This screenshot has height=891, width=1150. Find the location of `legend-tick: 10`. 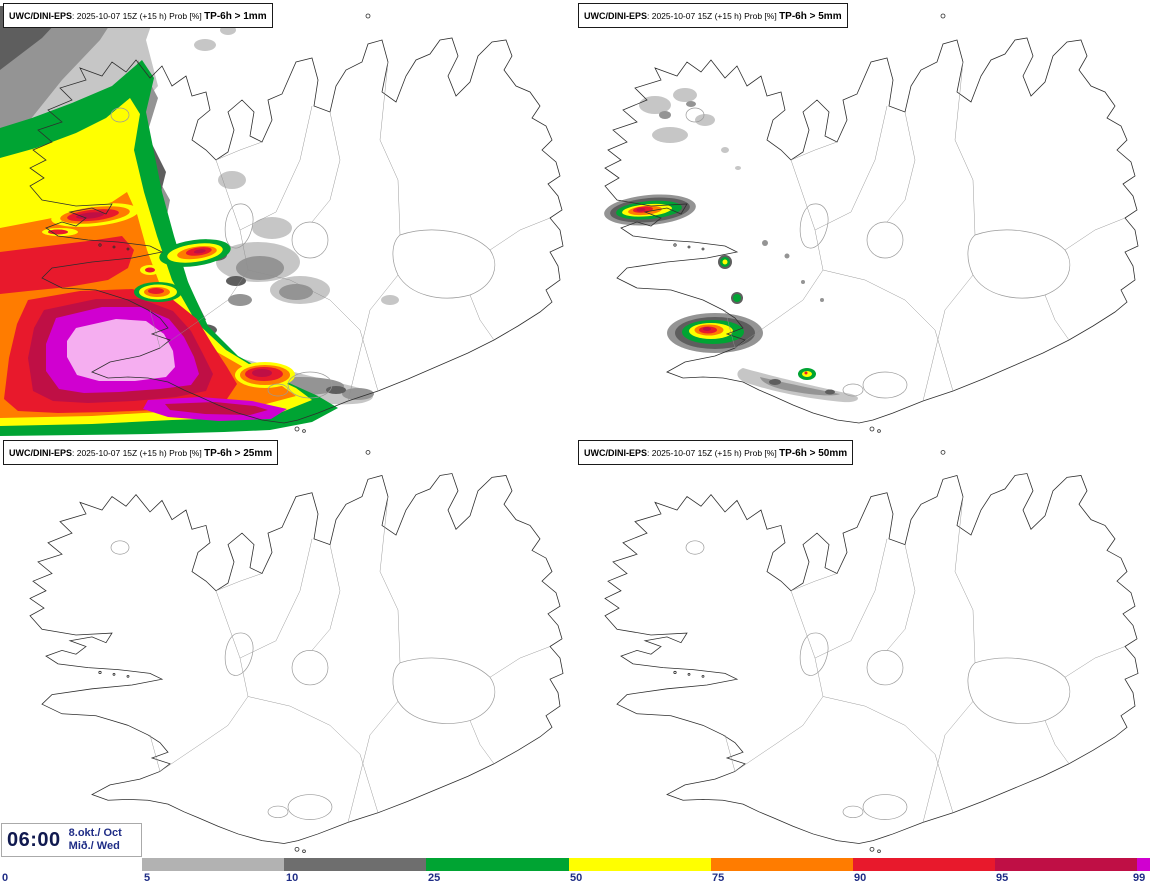

legend-tick: 10 is located at coordinates (292, 878).